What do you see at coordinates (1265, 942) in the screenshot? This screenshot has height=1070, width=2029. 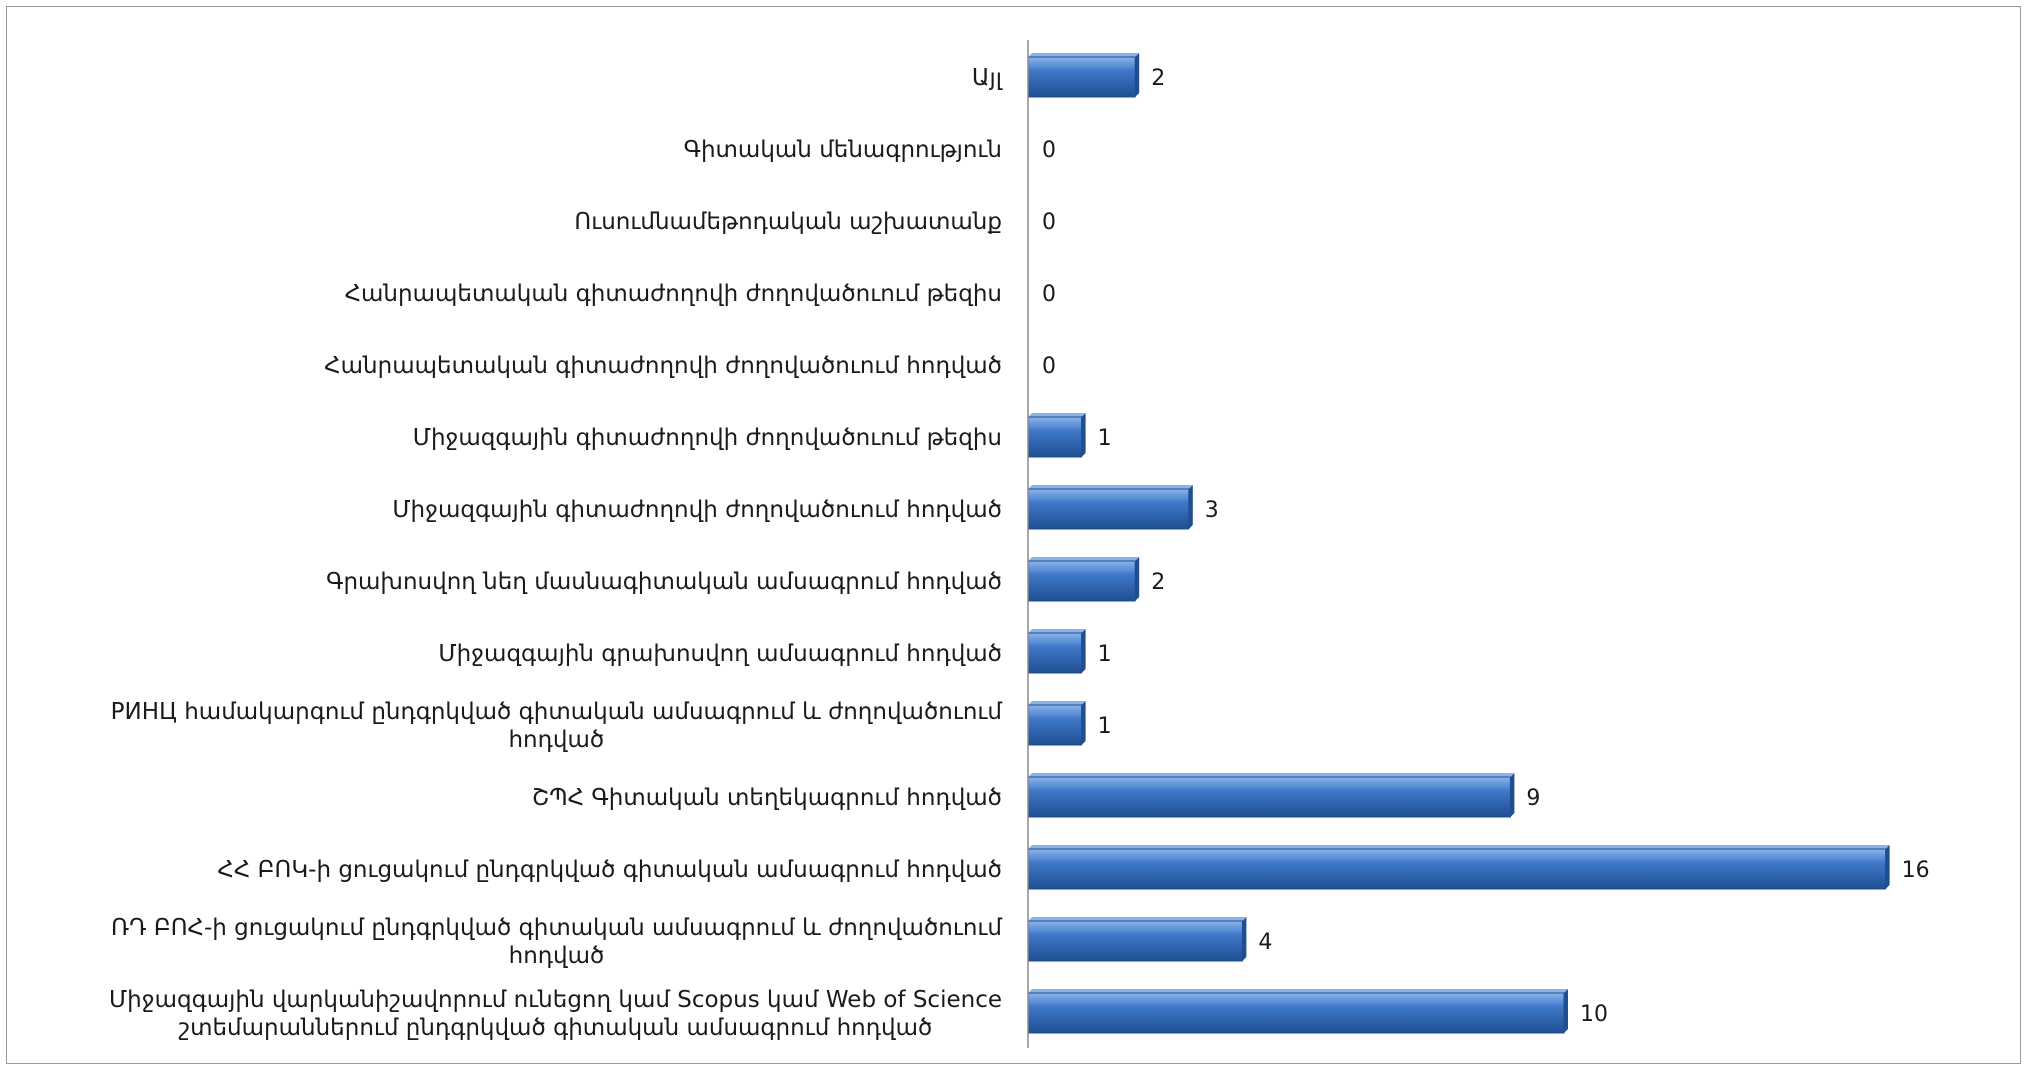 I see `value-label: 4` at bounding box center [1265, 942].